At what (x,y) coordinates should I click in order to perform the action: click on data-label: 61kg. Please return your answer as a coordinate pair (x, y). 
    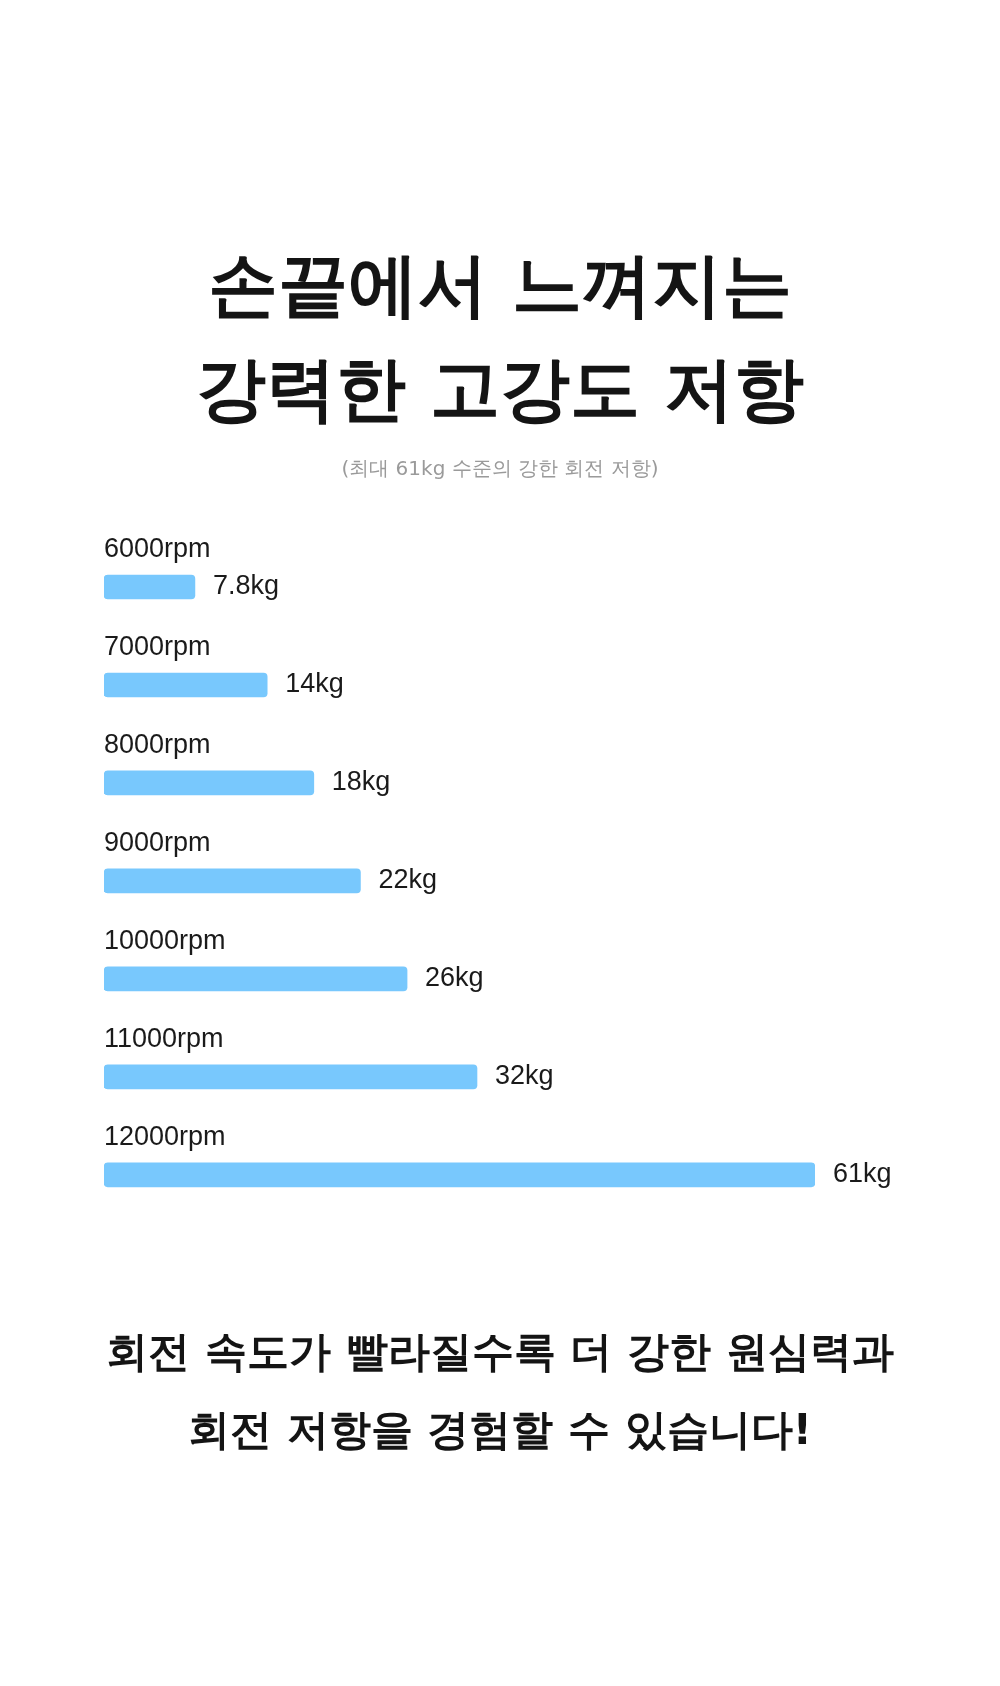
    Looking at the image, I should click on (862, 1173).